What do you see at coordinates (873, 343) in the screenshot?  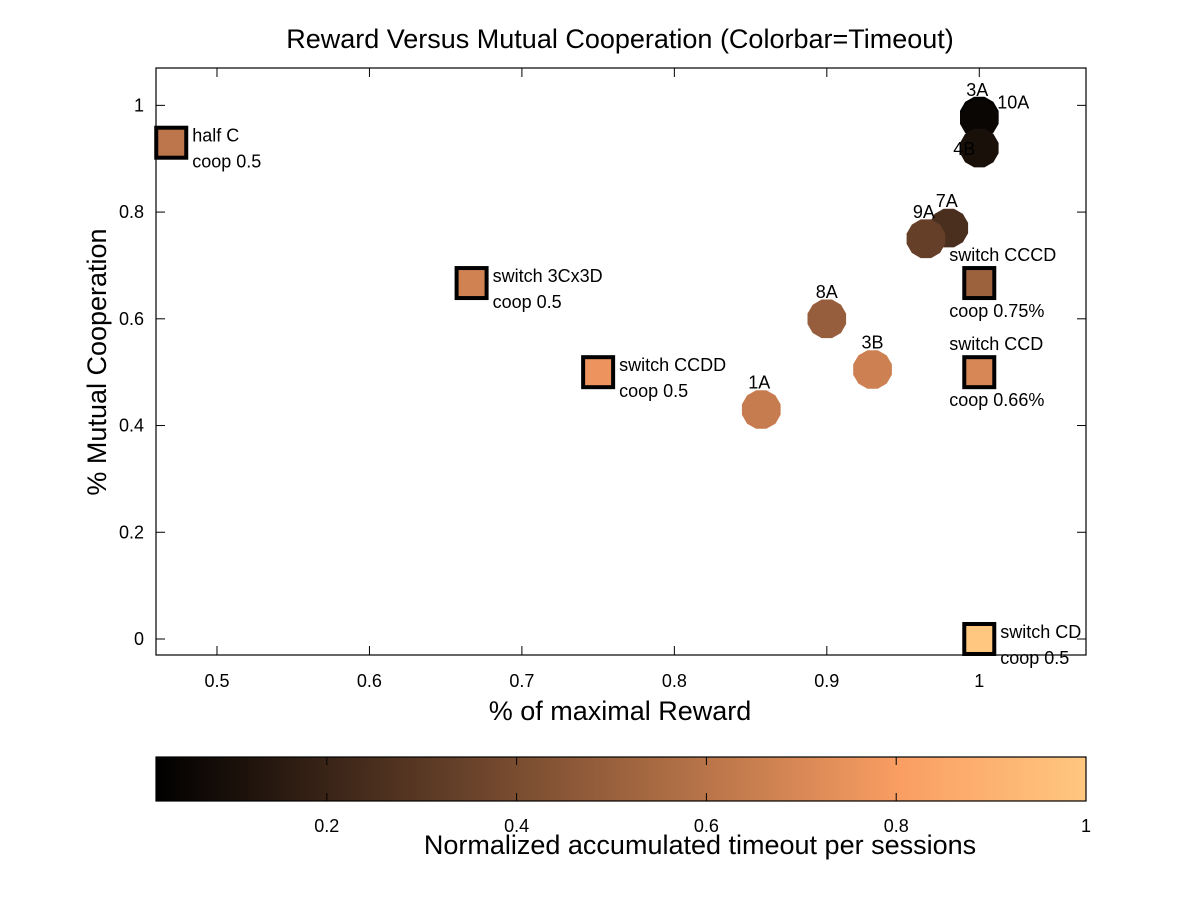 I see `point-label-3B: 3B` at bounding box center [873, 343].